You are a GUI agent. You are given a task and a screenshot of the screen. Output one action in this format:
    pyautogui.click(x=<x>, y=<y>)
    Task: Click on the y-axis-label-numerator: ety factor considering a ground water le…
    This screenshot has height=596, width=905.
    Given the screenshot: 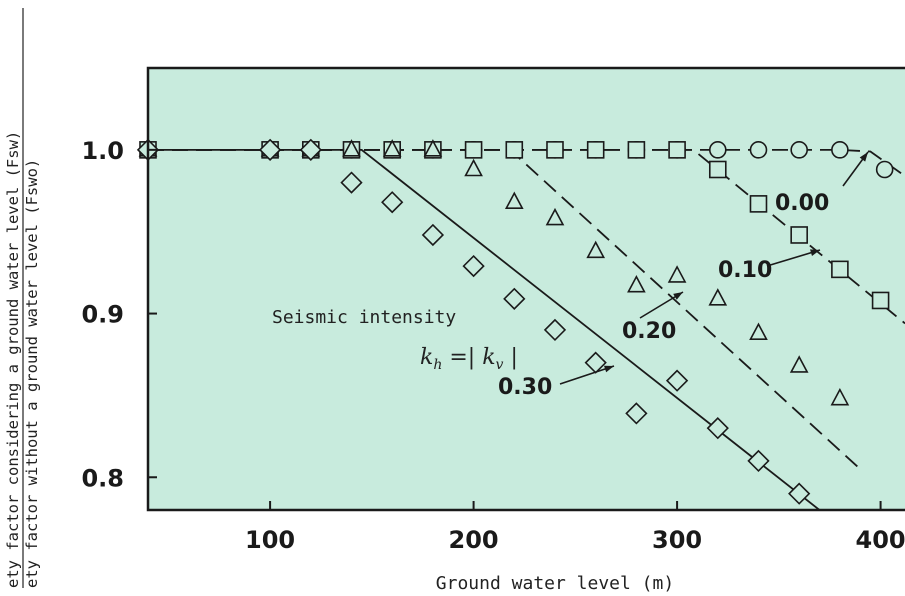 What is the action you would take?
    pyautogui.click(x=13, y=359)
    